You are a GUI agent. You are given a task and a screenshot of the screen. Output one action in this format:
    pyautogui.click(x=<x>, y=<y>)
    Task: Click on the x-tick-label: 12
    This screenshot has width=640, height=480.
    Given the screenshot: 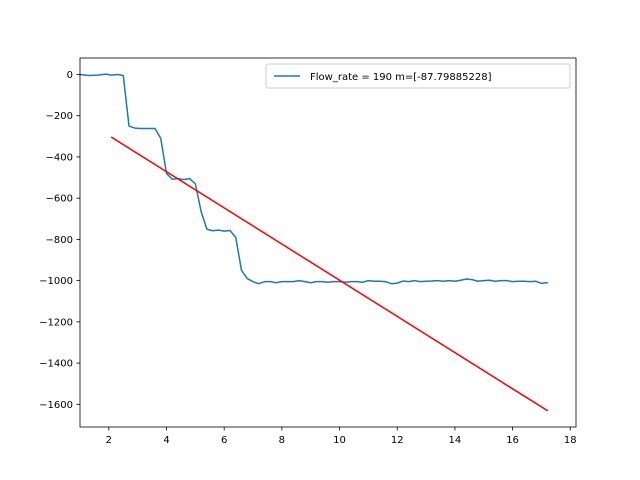 What is the action you would take?
    pyautogui.click(x=397, y=440)
    